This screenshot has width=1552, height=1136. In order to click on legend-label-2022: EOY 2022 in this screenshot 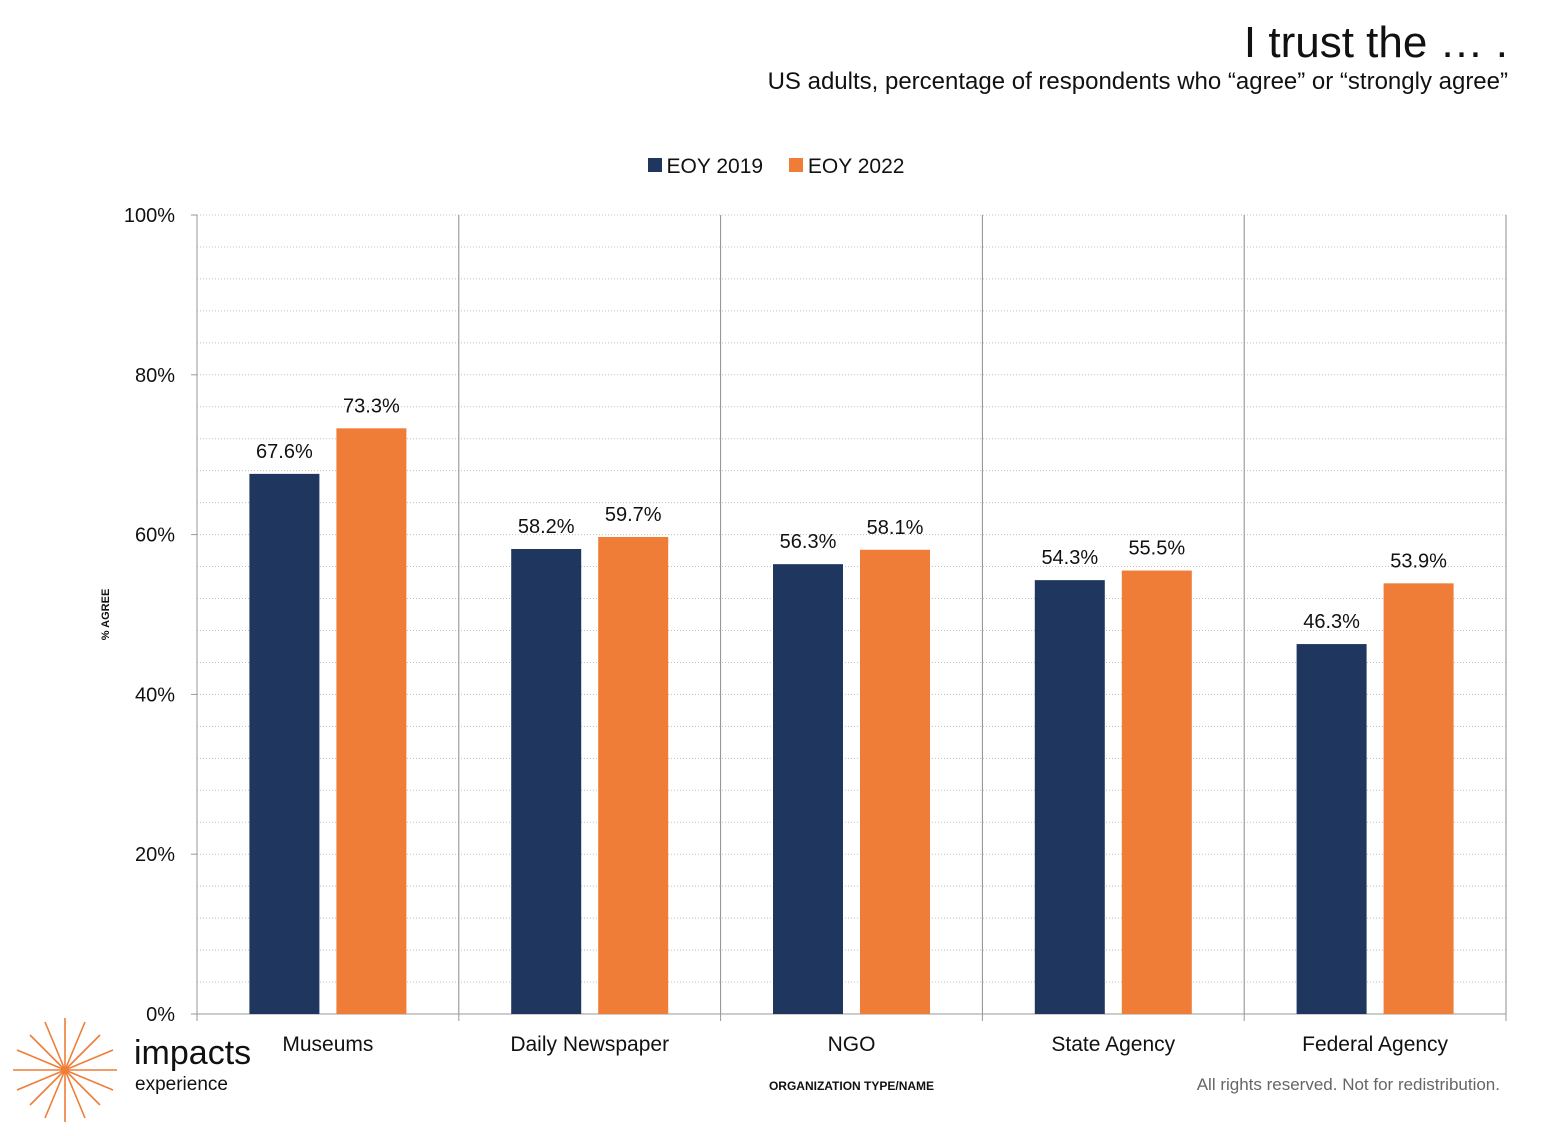, I will do `click(856, 166)`.